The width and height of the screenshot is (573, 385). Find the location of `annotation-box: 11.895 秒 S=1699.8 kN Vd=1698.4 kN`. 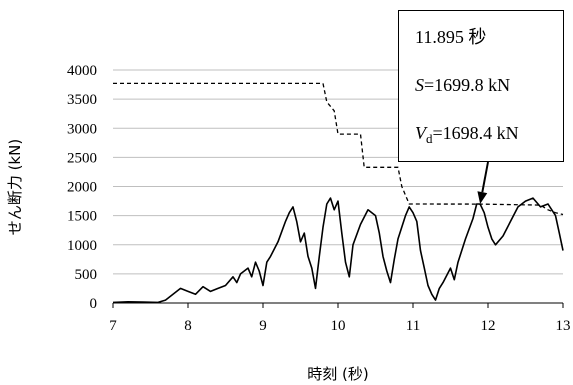

annotation-box: 11.895 秒 S=1699.8 kN Vd=1698.4 kN is located at coordinates (481, 86).